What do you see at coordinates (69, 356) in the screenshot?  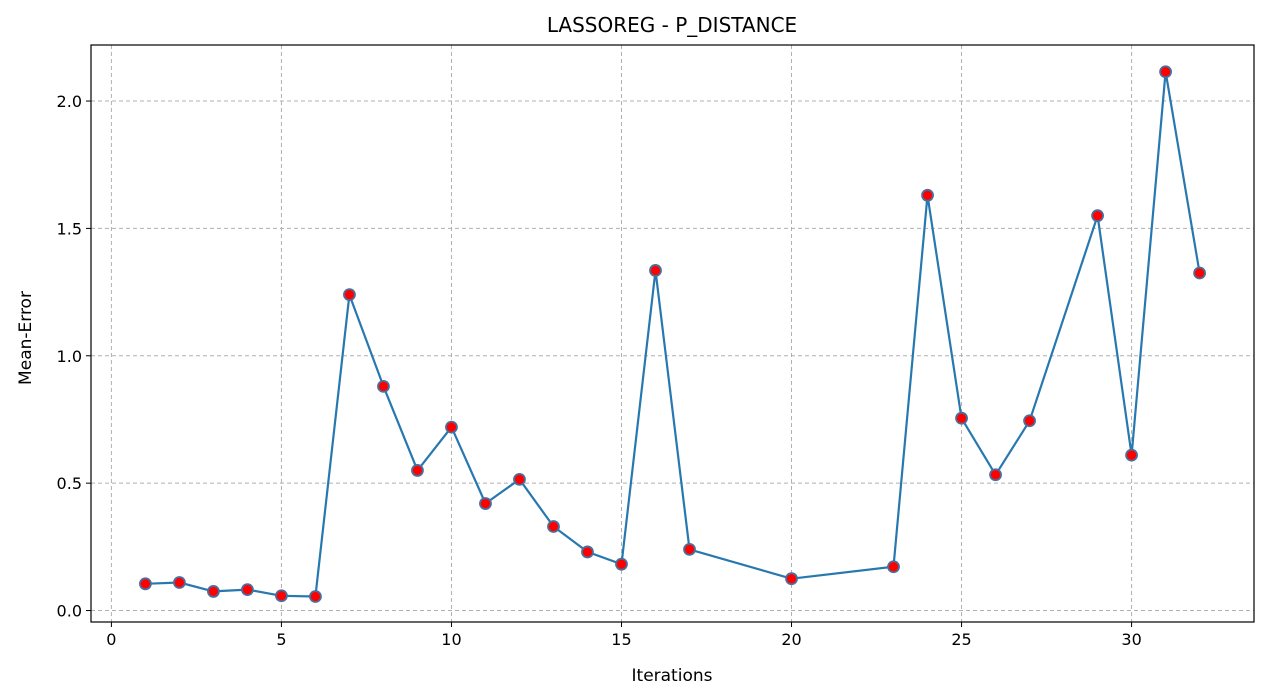 I see `y-tick-label: 1.0` at bounding box center [69, 356].